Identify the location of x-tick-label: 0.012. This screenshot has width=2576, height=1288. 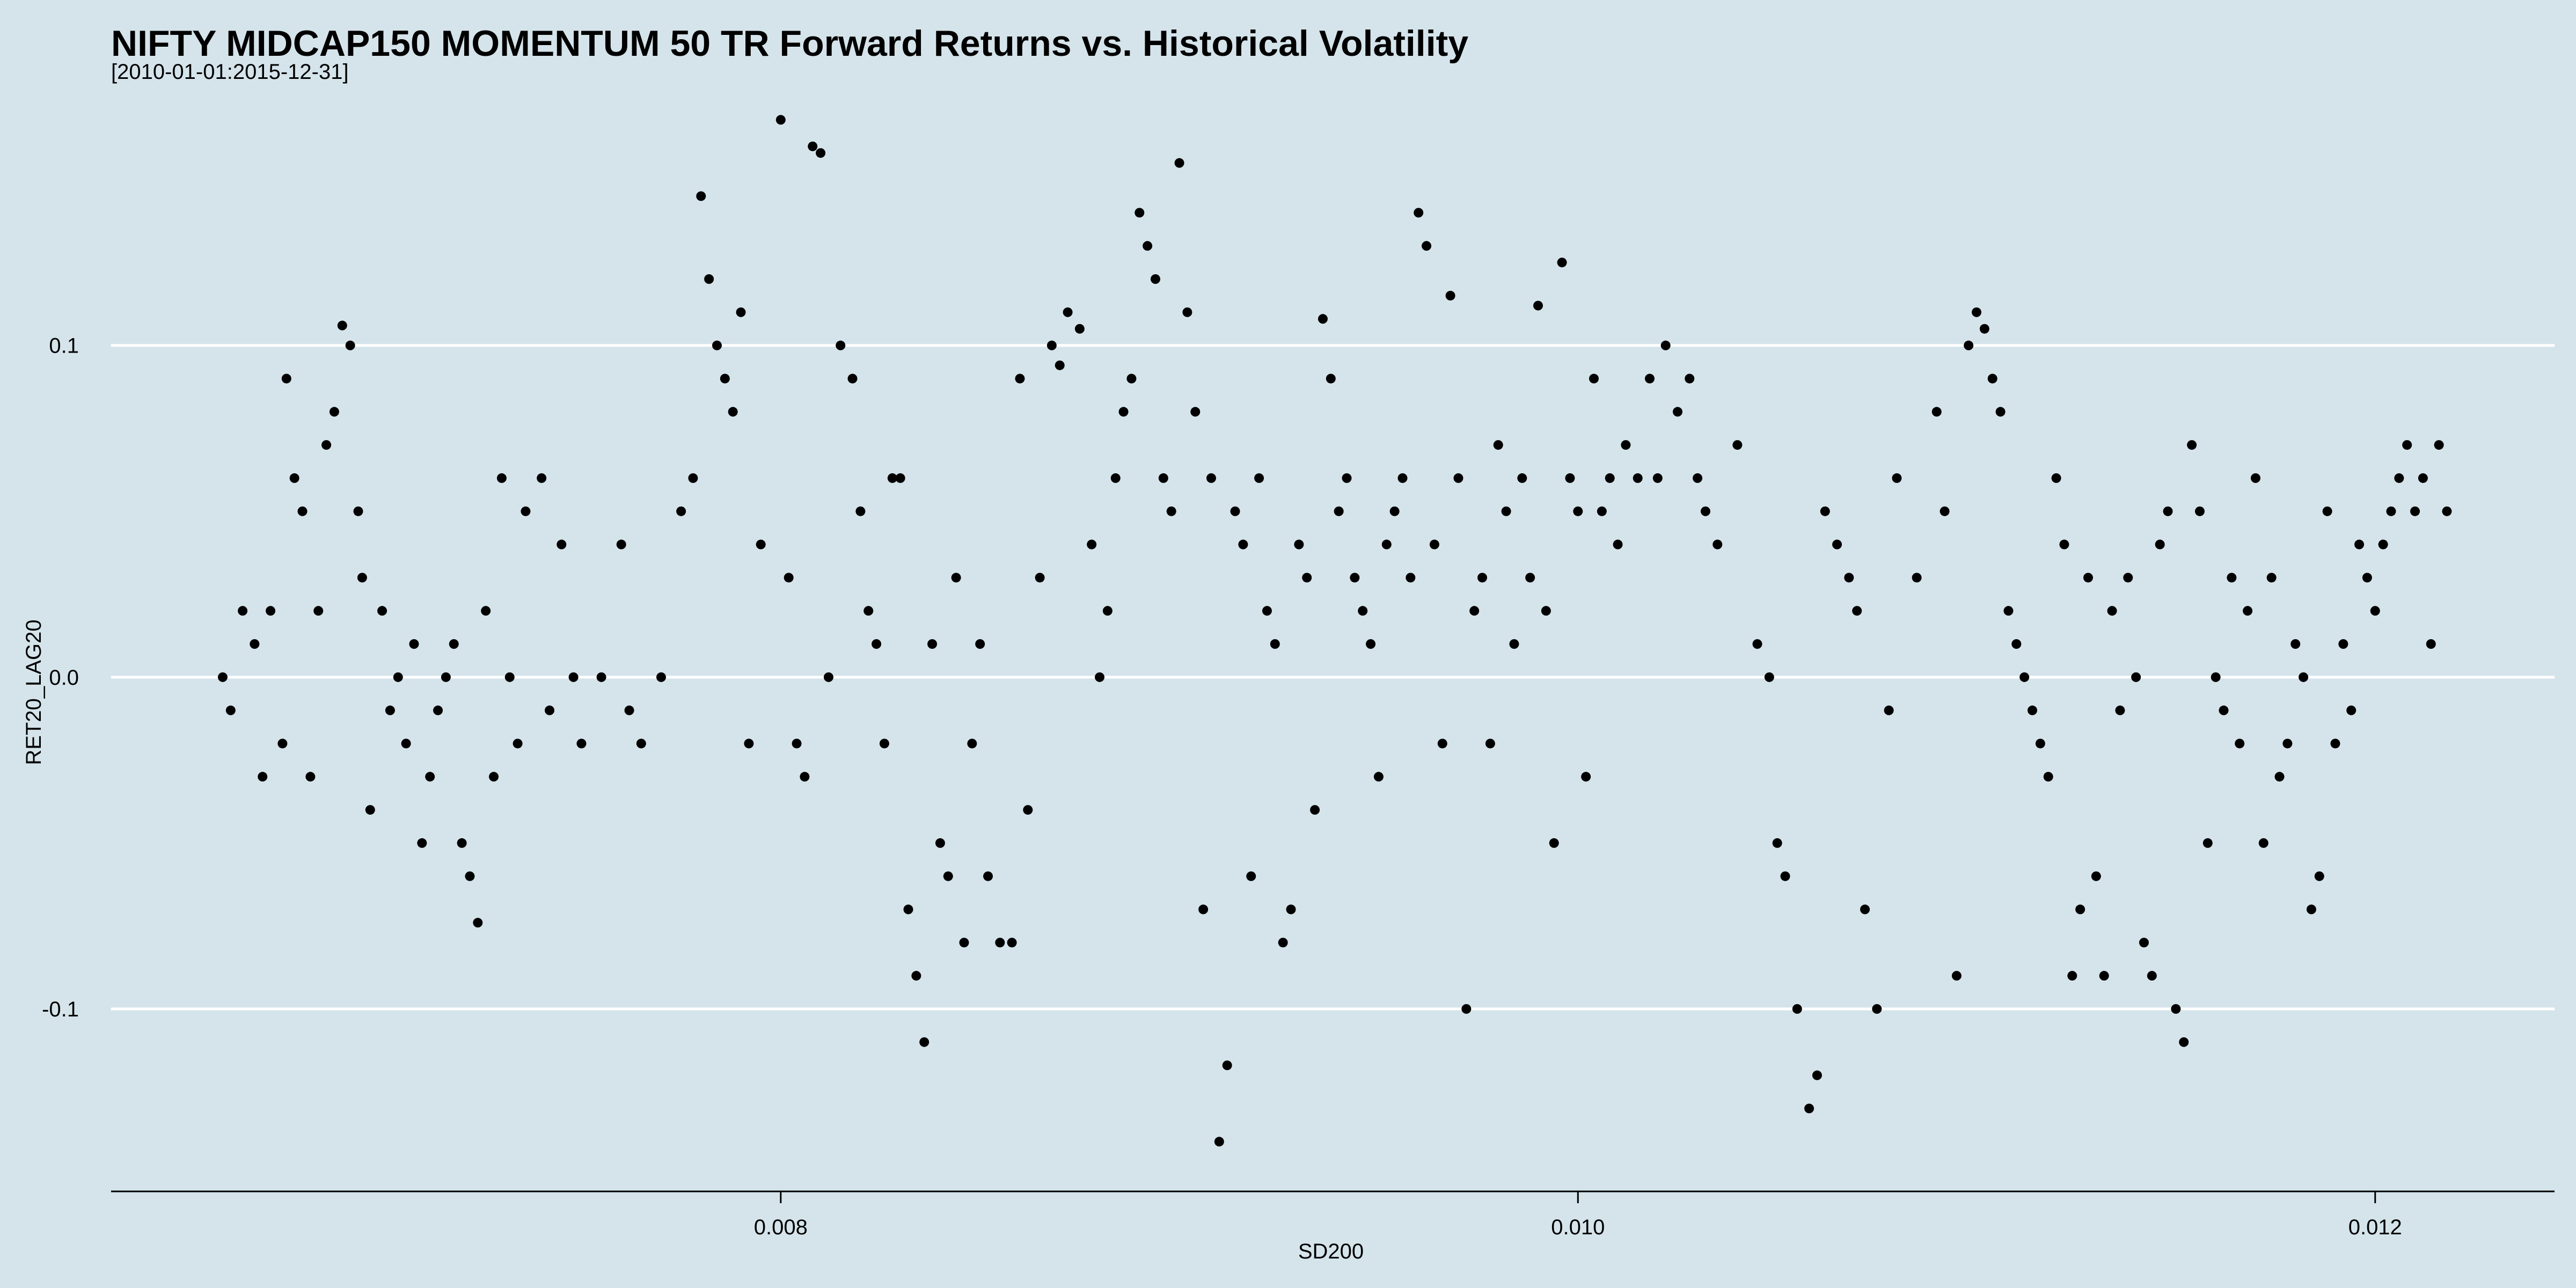
(2375, 1227).